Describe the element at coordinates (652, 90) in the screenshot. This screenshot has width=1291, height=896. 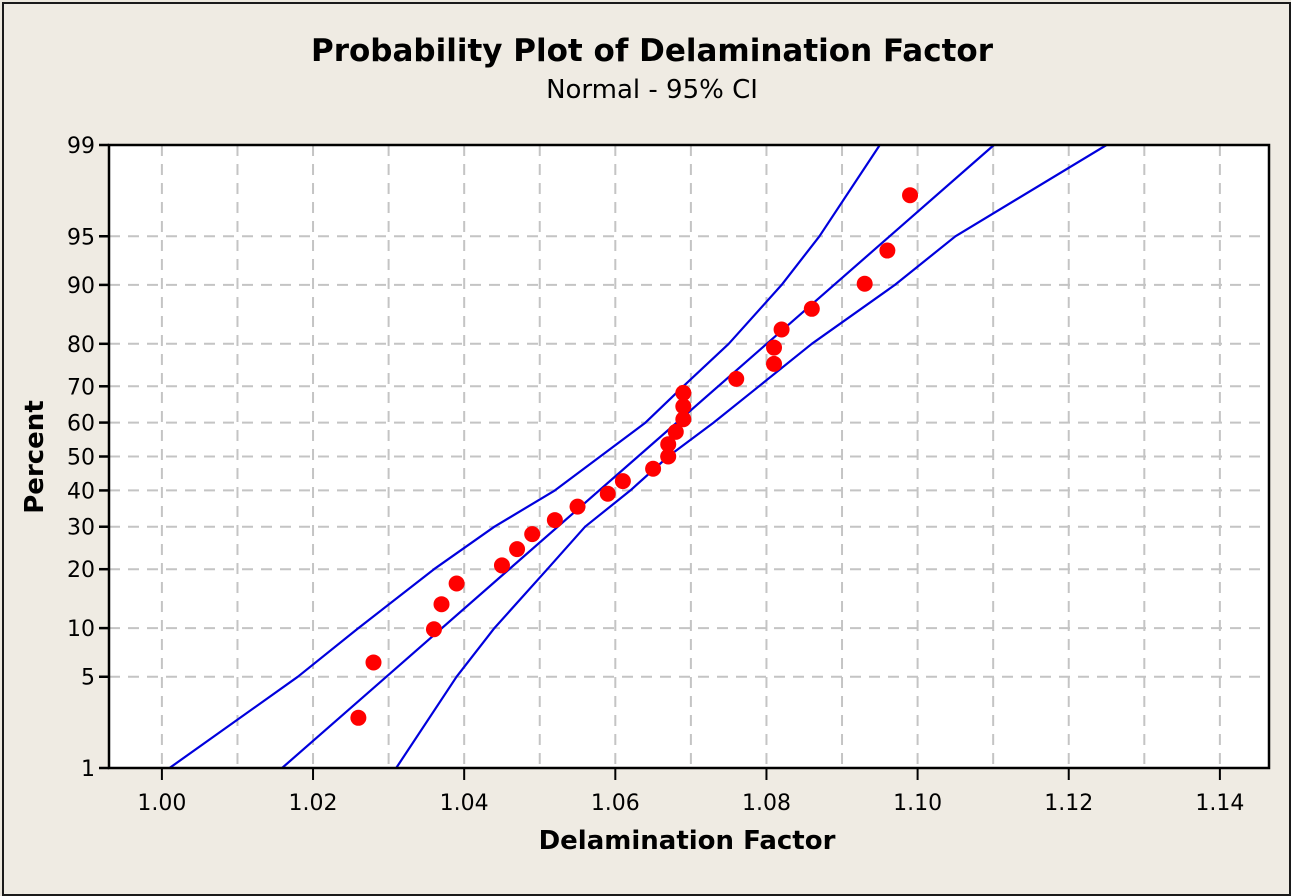
I see `chart-subtitle: Normal - 95% CI` at that location.